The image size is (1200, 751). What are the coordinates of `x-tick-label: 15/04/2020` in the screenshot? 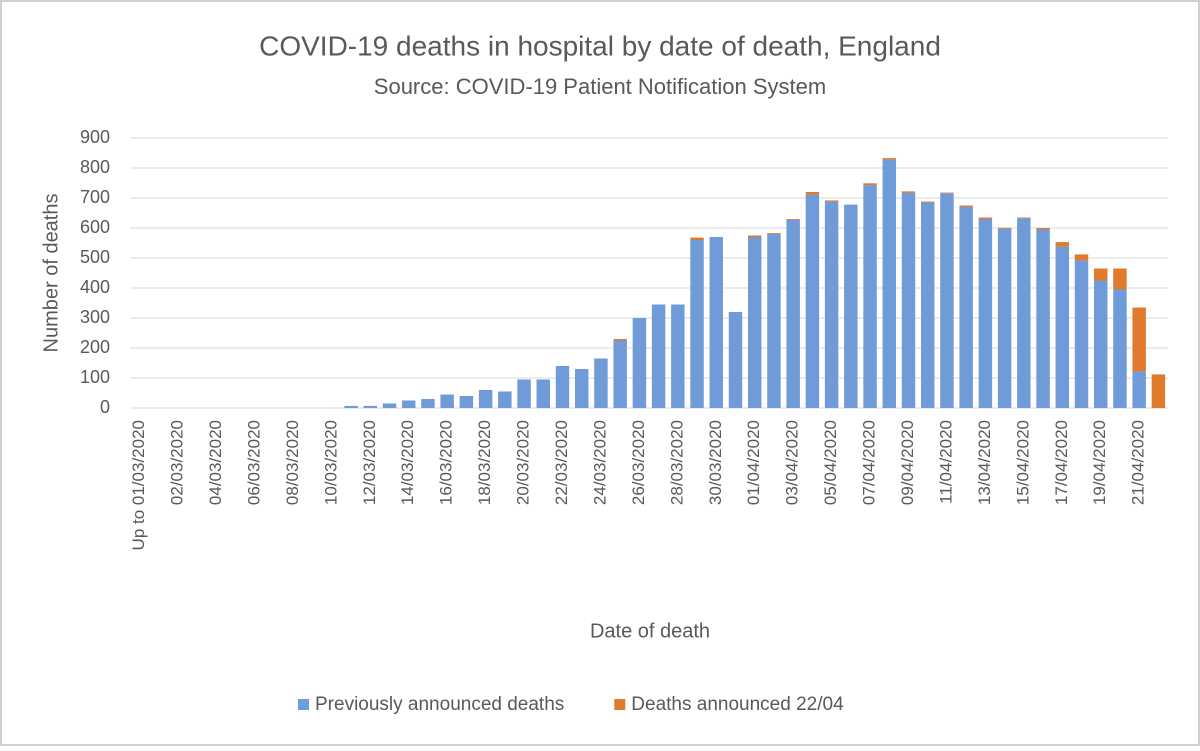 It's located at (1022, 462).